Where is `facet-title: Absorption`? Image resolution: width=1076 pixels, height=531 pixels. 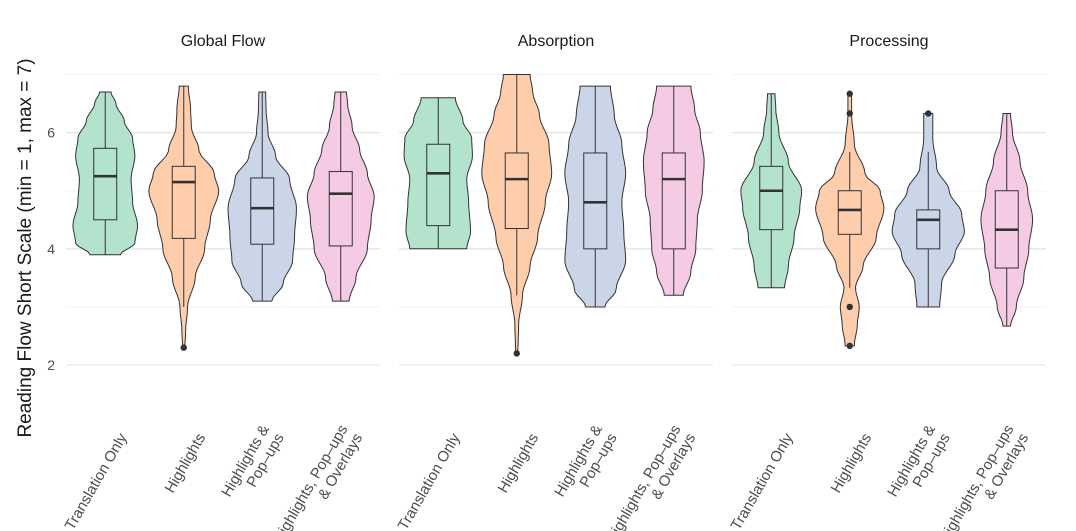 facet-title: Absorption is located at coordinates (556, 41).